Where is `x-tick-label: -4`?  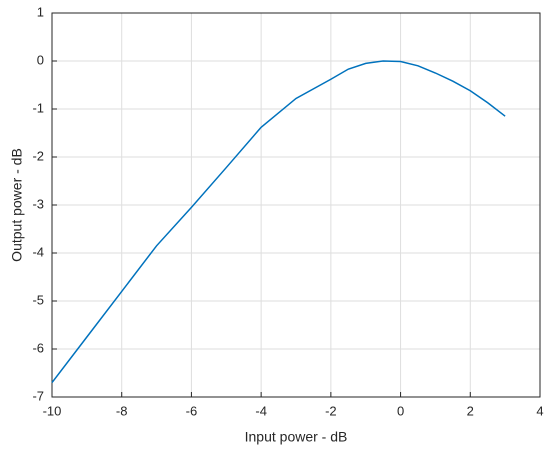
x-tick-label: -4 is located at coordinates (261, 410).